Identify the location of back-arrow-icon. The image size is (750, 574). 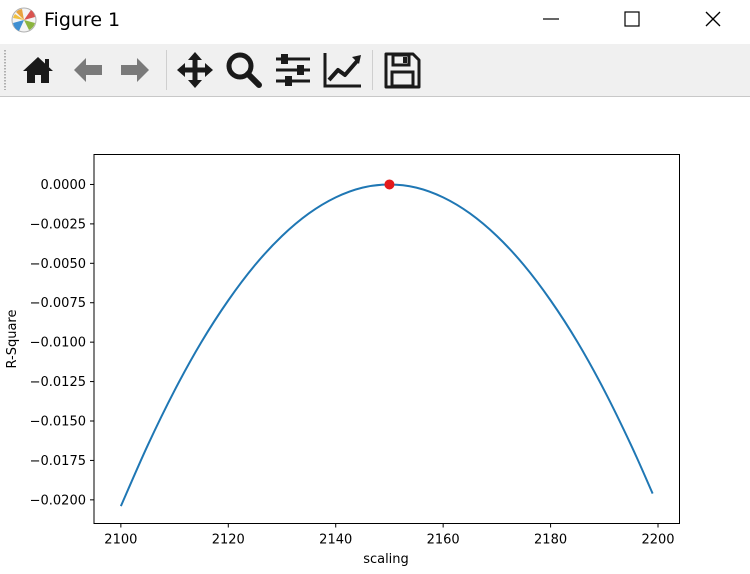
(88, 70).